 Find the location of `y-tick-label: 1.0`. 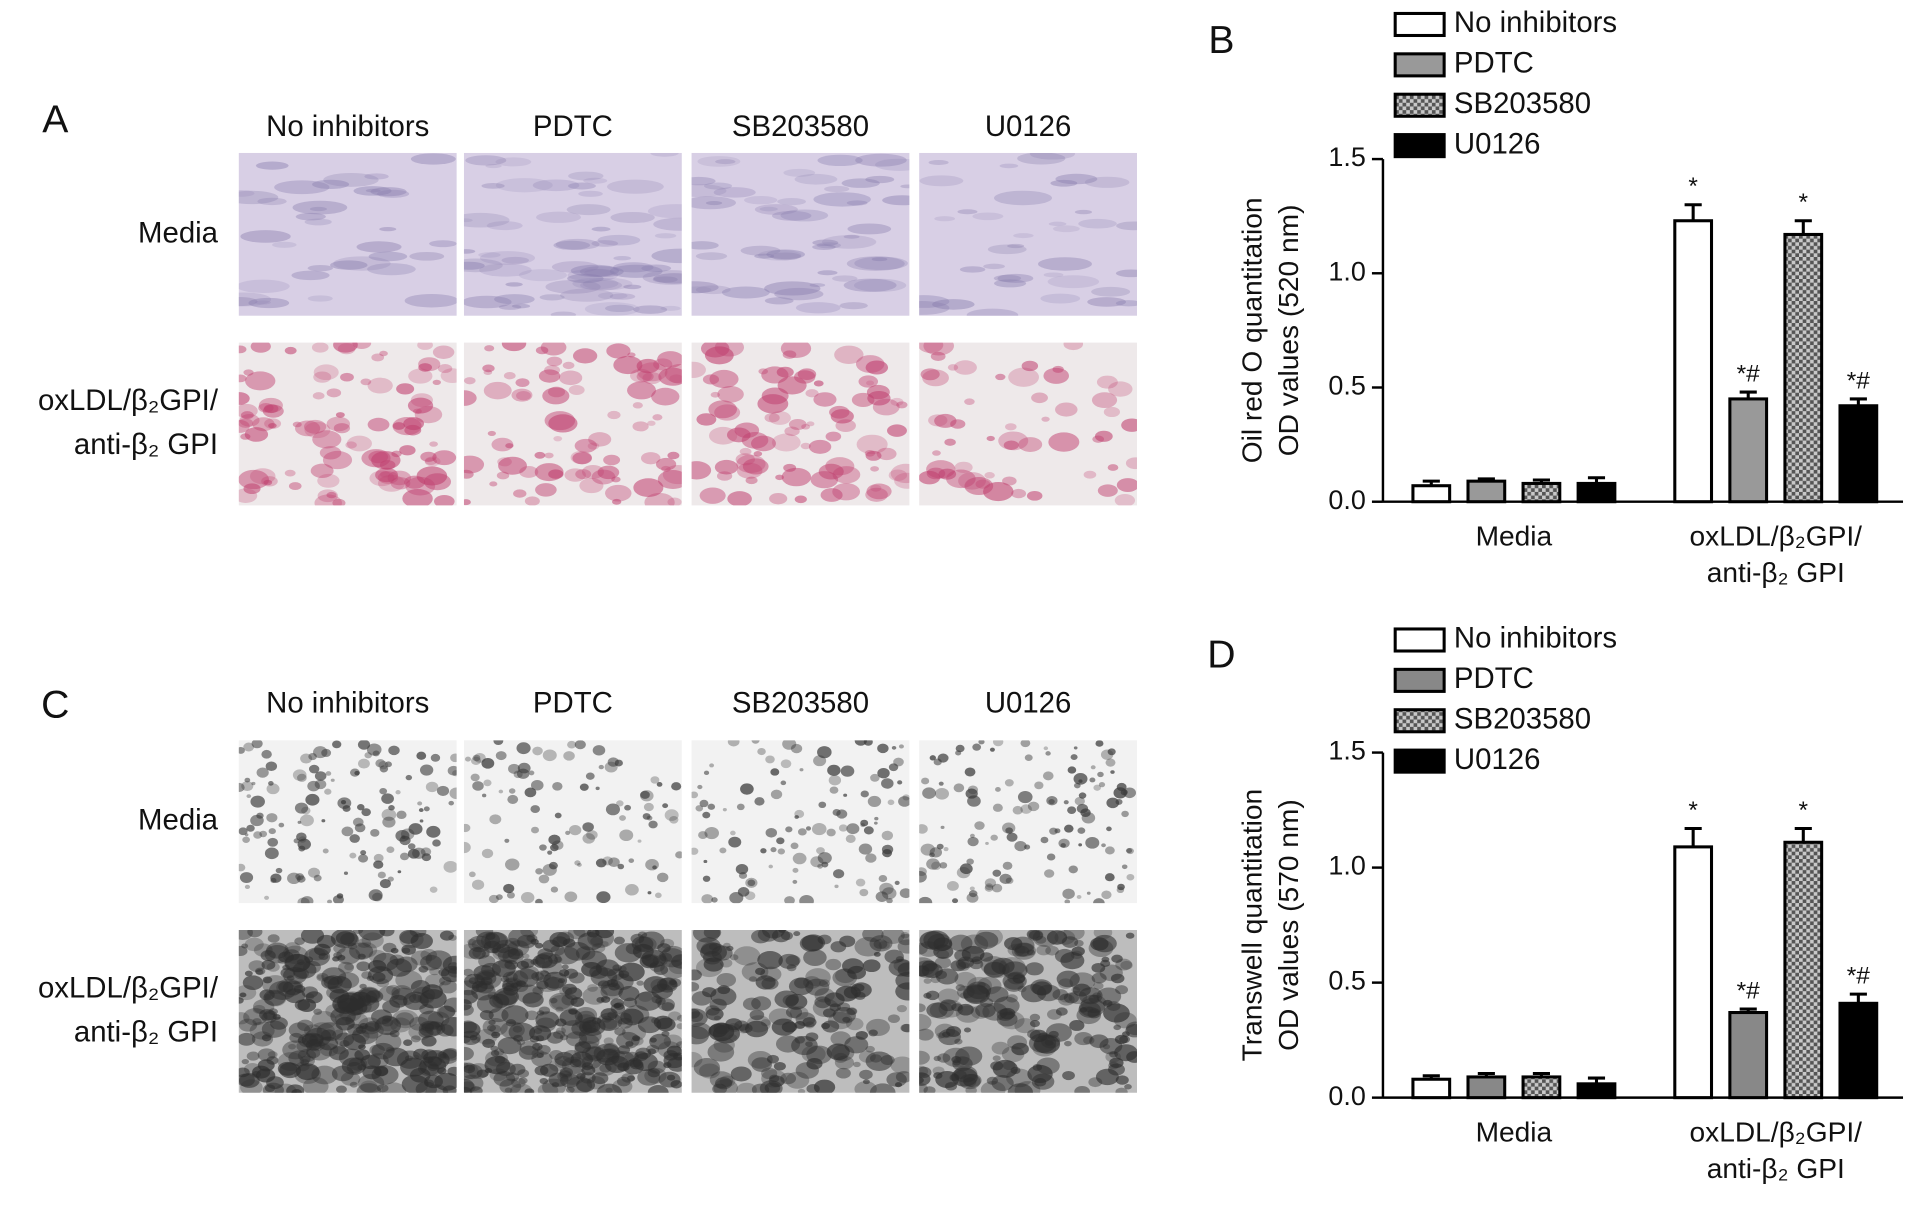

y-tick-label: 1.0 is located at coordinates (1346, 866).